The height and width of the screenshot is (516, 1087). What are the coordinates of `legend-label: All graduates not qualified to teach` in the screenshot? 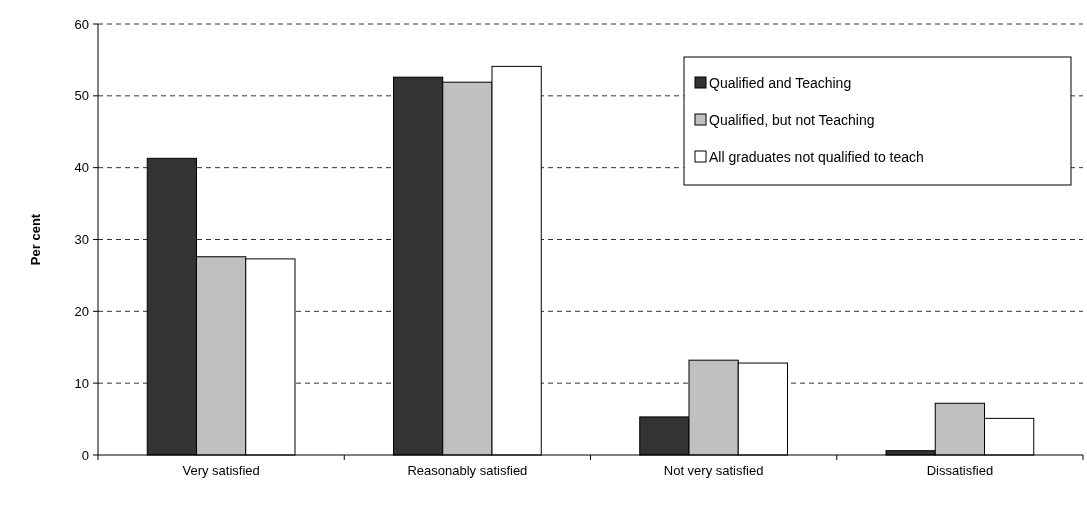 It's located at (816, 156).